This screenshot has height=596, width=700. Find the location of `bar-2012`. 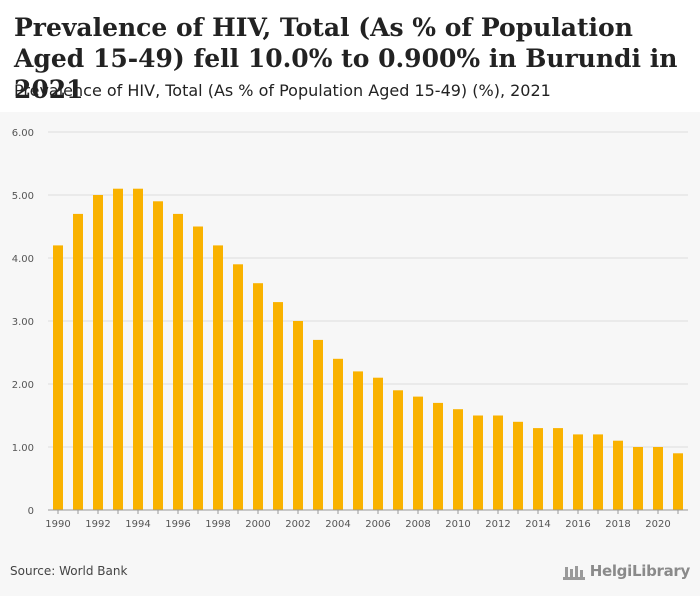

bar-2012 is located at coordinates (498, 462).